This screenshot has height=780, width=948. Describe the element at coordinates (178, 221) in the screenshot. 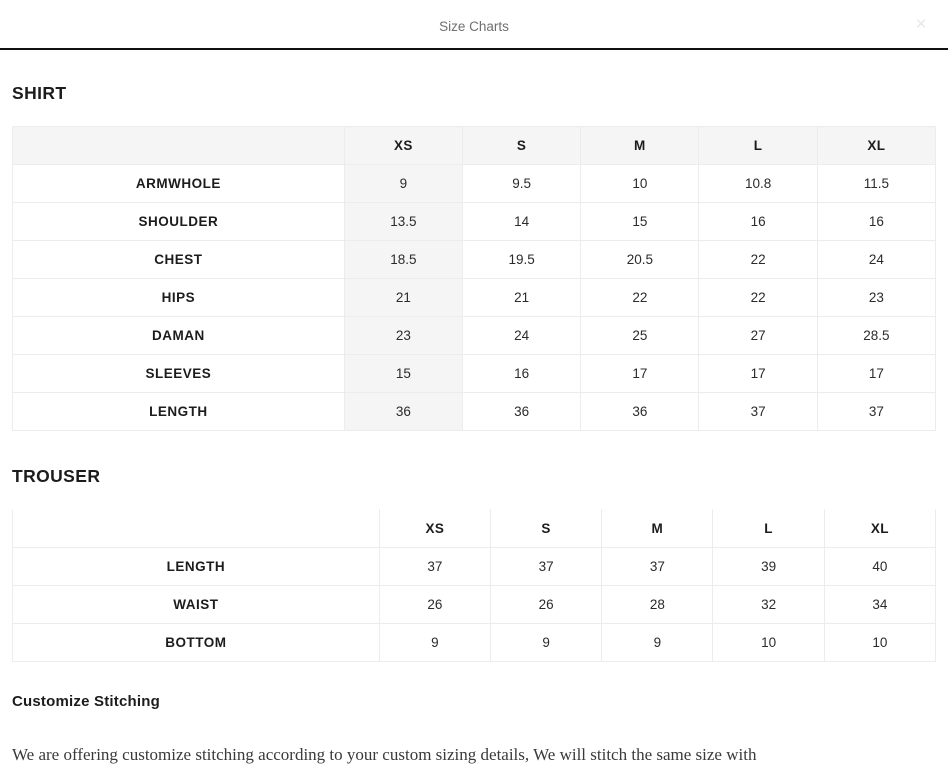

I see `row-label: SHOULDER` at that location.